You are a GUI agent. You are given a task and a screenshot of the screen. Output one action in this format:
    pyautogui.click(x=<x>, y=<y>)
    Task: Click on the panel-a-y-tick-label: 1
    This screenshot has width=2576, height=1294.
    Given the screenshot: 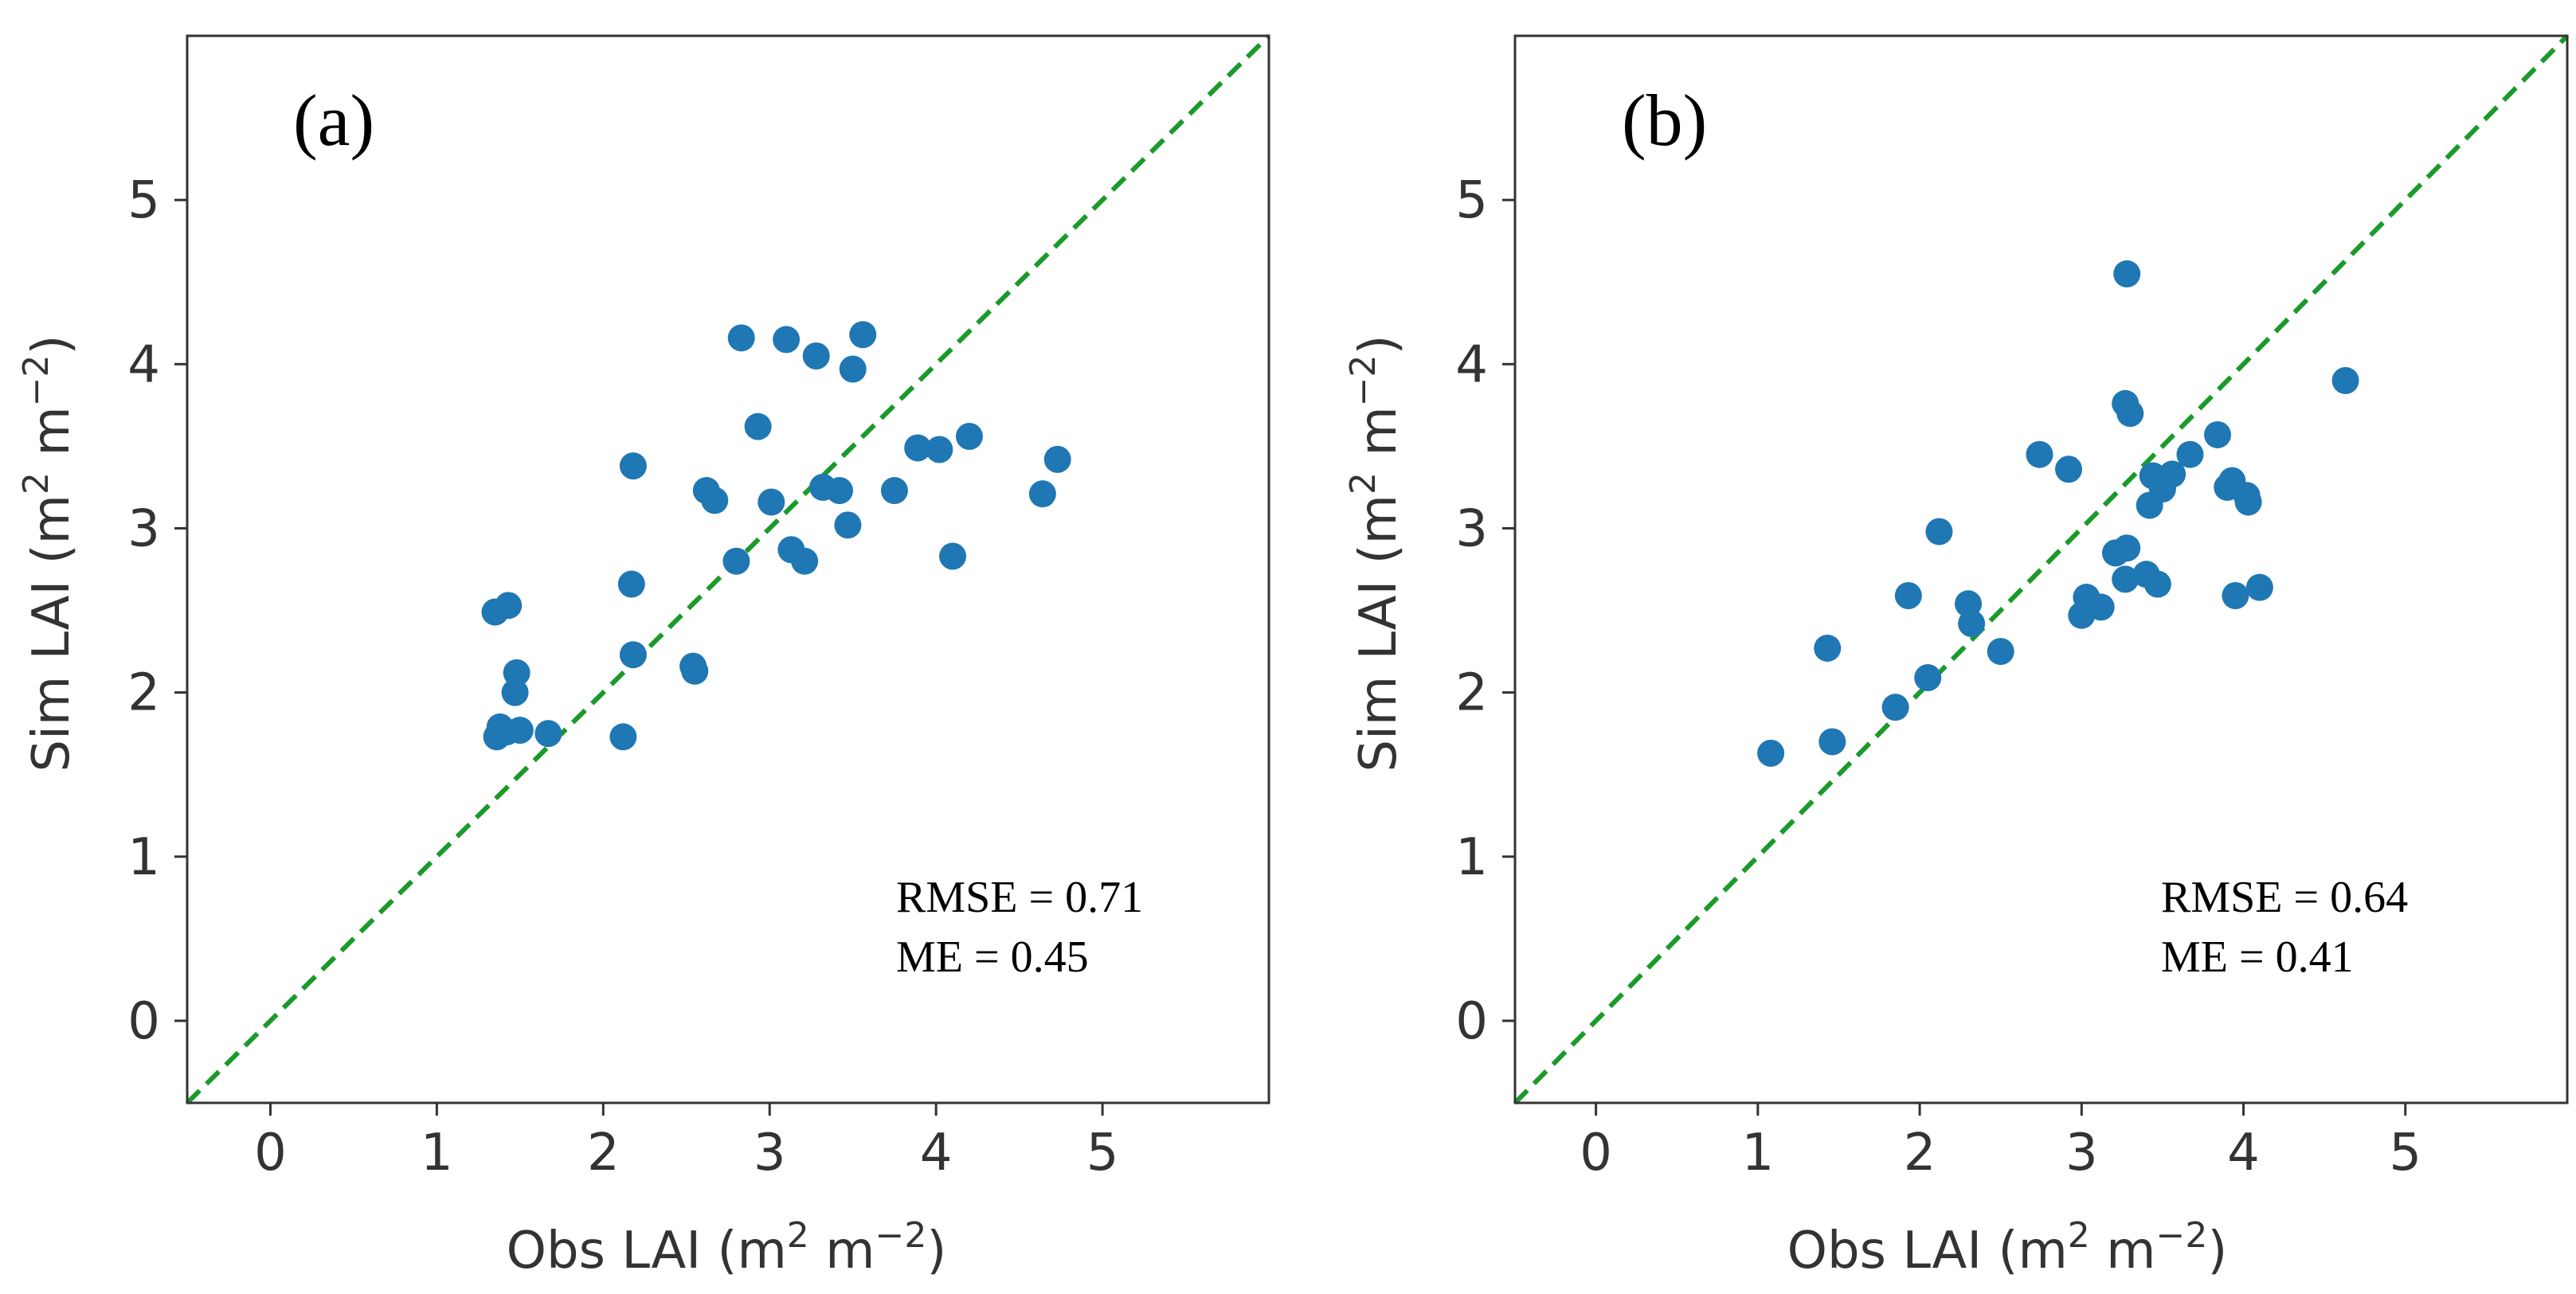 What is the action you would take?
    pyautogui.click(x=143, y=857)
    